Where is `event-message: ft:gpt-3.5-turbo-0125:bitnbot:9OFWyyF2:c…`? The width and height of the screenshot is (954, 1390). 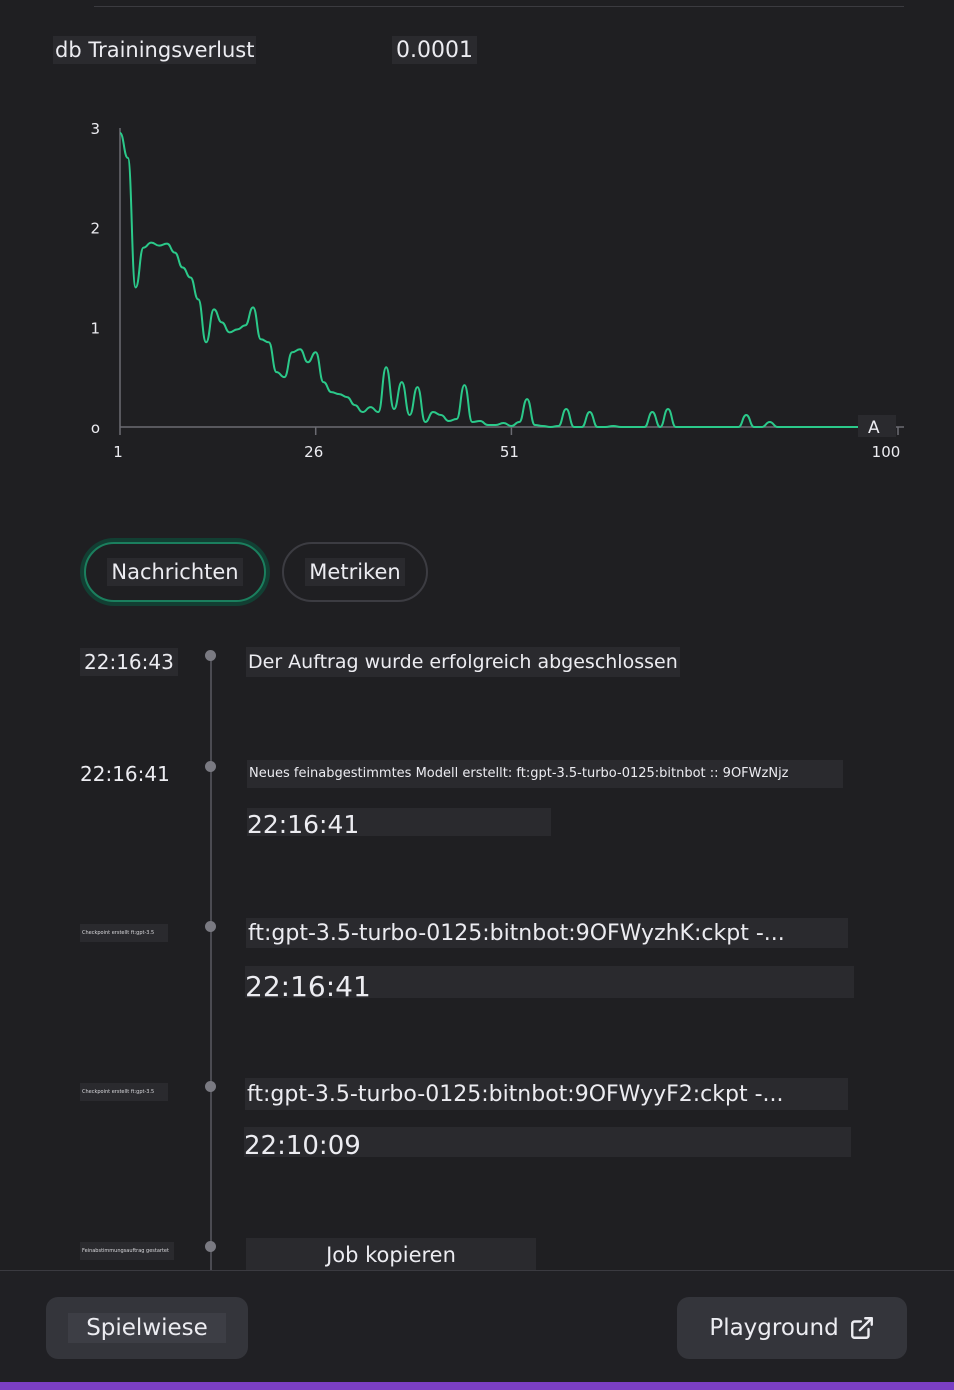
event-message: ft:gpt-3.5-turbo-0125:bitnbot:9OFWyyF2:c… is located at coordinates (546, 1094).